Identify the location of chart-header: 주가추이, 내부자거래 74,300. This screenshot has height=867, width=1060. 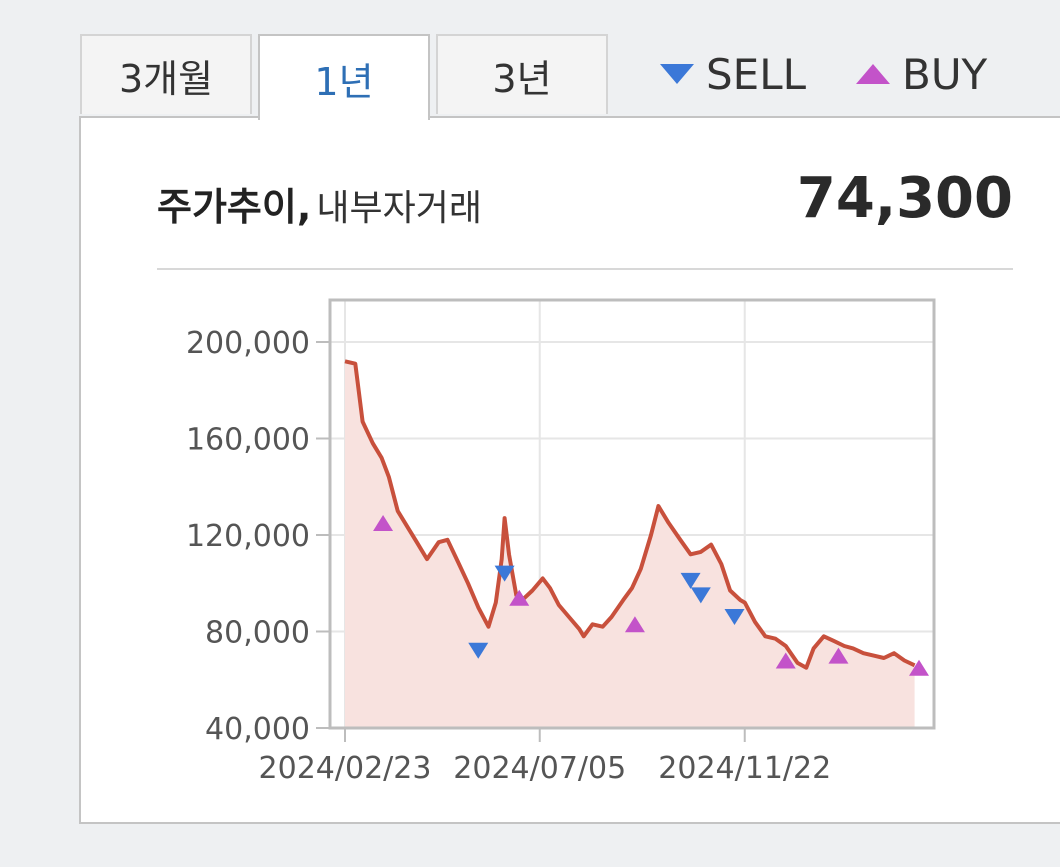
(585, 211).